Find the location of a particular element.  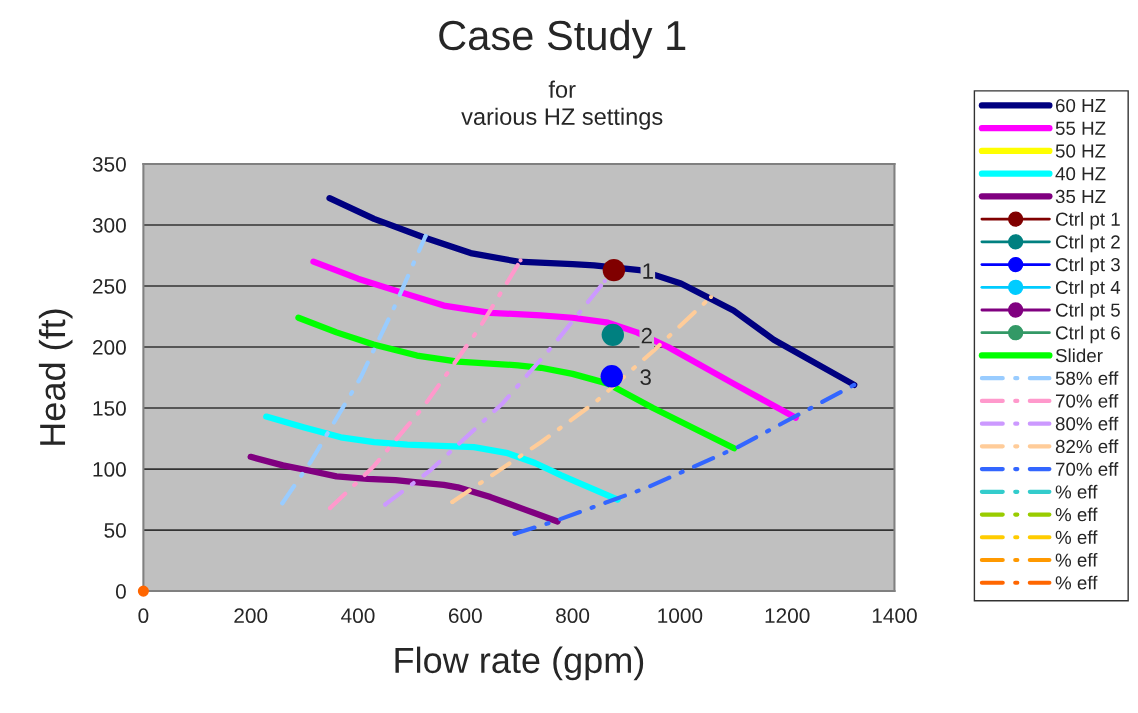

legend-label: 80% eff is located at coordinates (1087, 423).